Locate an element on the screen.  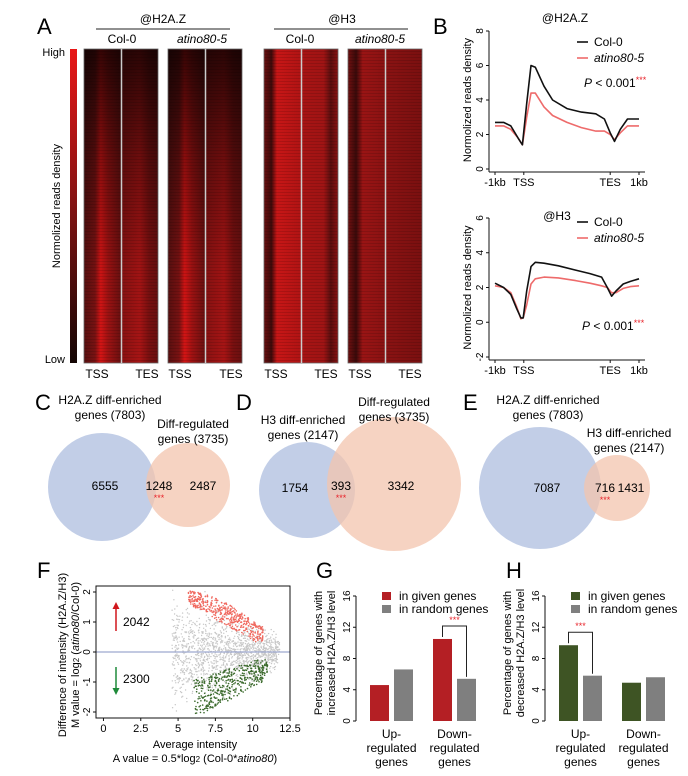
decreased-count: 2300 is located at coordinates (136, 679).